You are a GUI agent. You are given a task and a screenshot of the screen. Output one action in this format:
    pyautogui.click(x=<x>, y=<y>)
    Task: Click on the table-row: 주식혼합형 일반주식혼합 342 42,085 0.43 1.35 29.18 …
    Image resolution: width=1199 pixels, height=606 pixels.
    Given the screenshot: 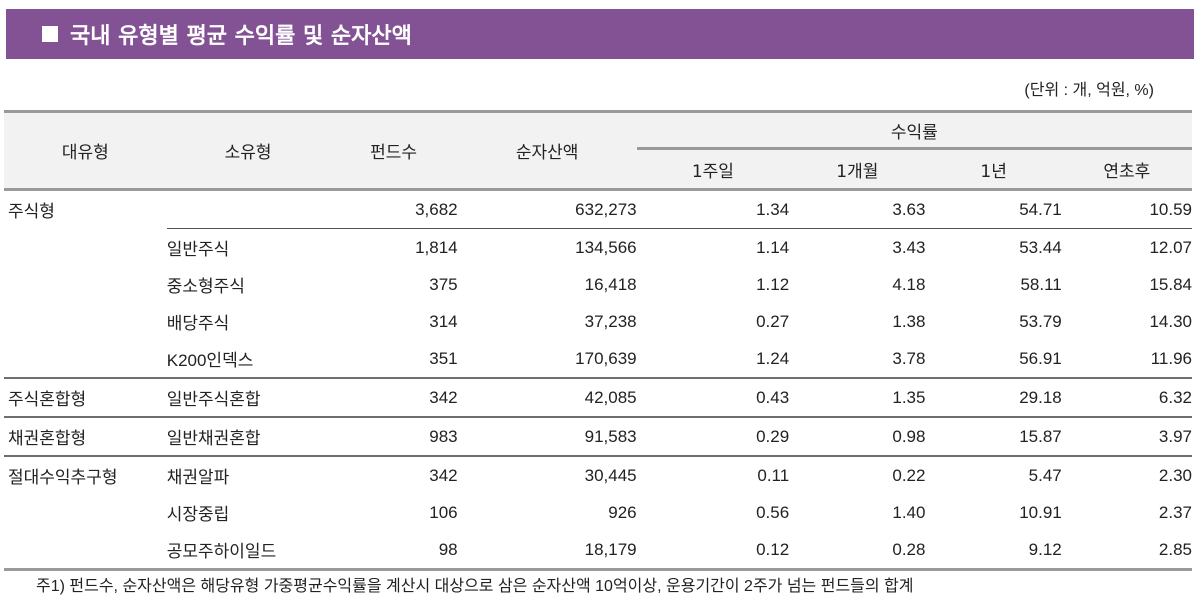 What is the action you would take?
    pyautogui.click(x=598, y=398)
    